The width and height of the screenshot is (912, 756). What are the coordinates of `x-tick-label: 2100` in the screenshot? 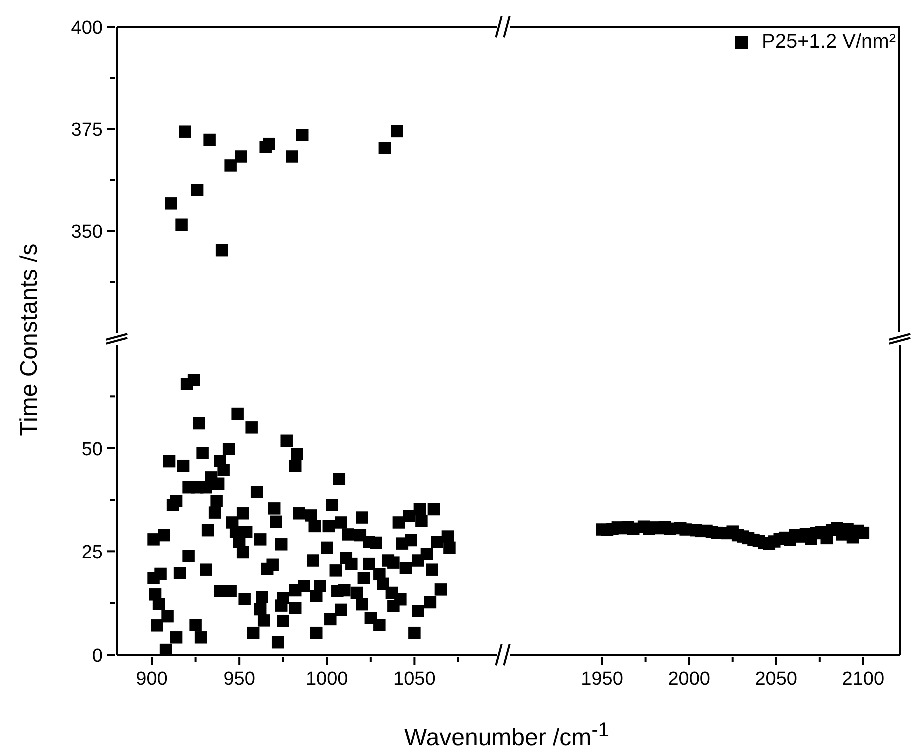 It's located at (863, 679).